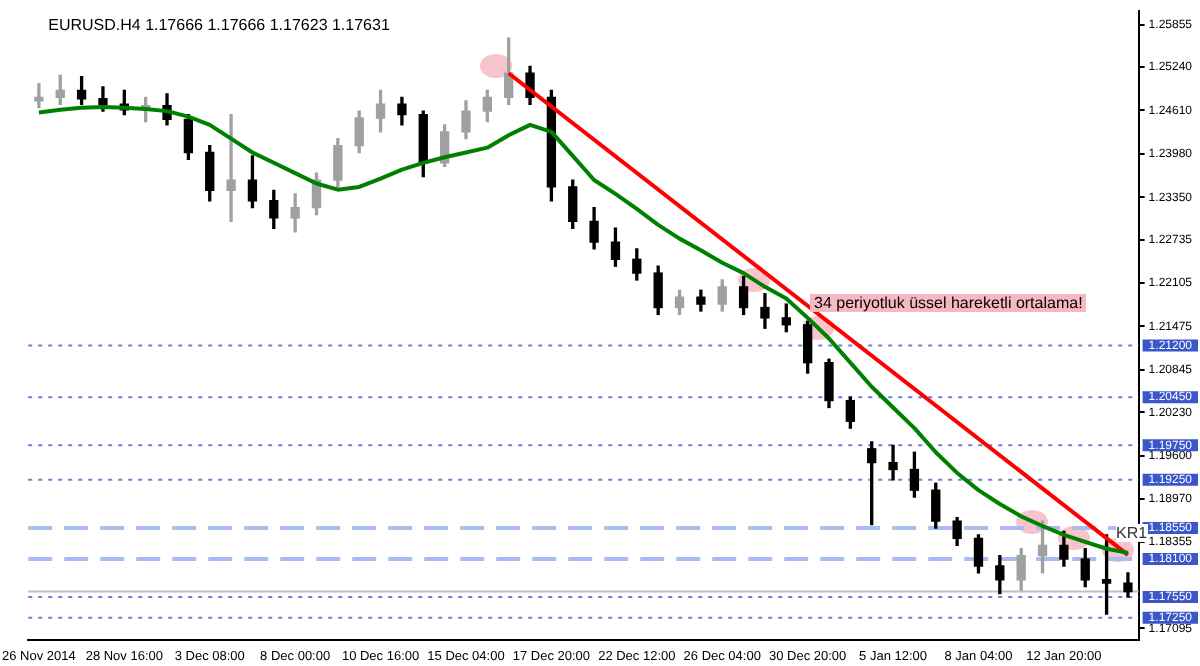 This screenshot has height=666, width=1200. Describe the element at coordinates (948, 303) in the screenshot. I see `annotation: 34 periyotluk üssel hareketli ortalama!` at that location.